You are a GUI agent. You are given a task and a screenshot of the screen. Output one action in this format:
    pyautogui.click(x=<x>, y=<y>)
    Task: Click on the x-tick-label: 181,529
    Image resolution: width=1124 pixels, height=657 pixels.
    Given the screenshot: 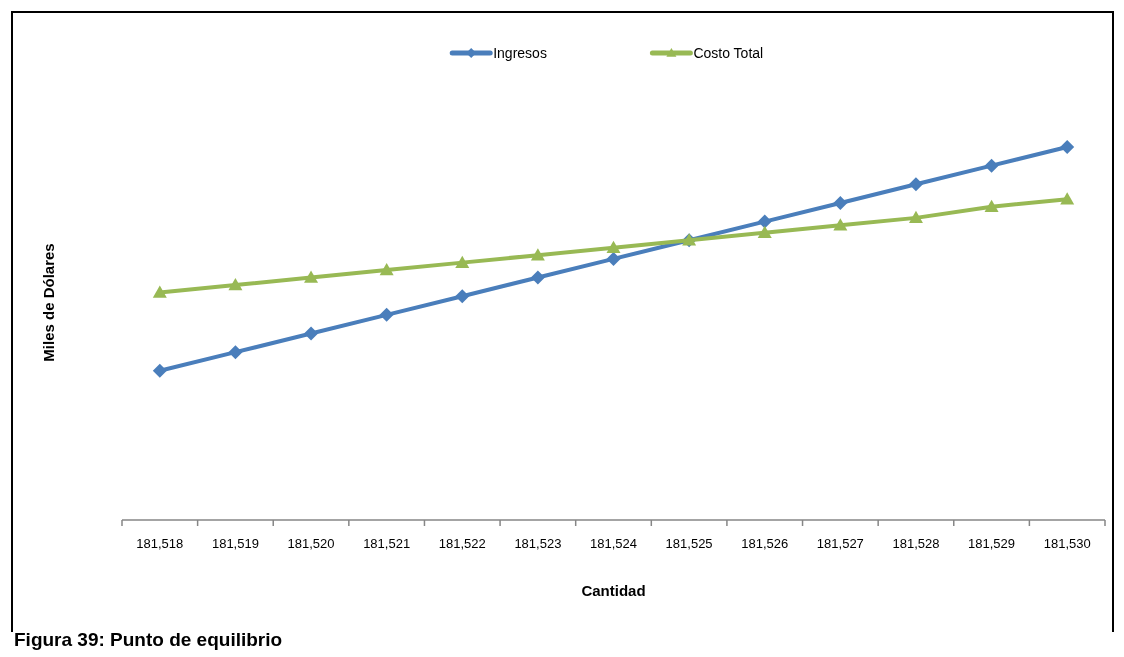 What is the action you would take?
    pyautogui.click(x=992, y=543)
    